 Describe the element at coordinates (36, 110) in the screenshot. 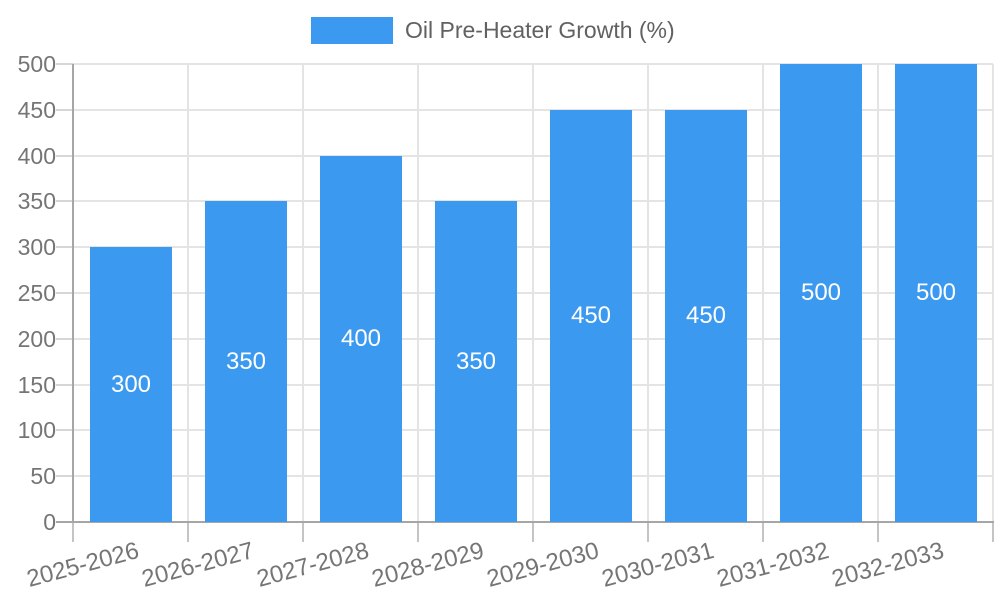

I see `y-axis-label: 450` at that location.